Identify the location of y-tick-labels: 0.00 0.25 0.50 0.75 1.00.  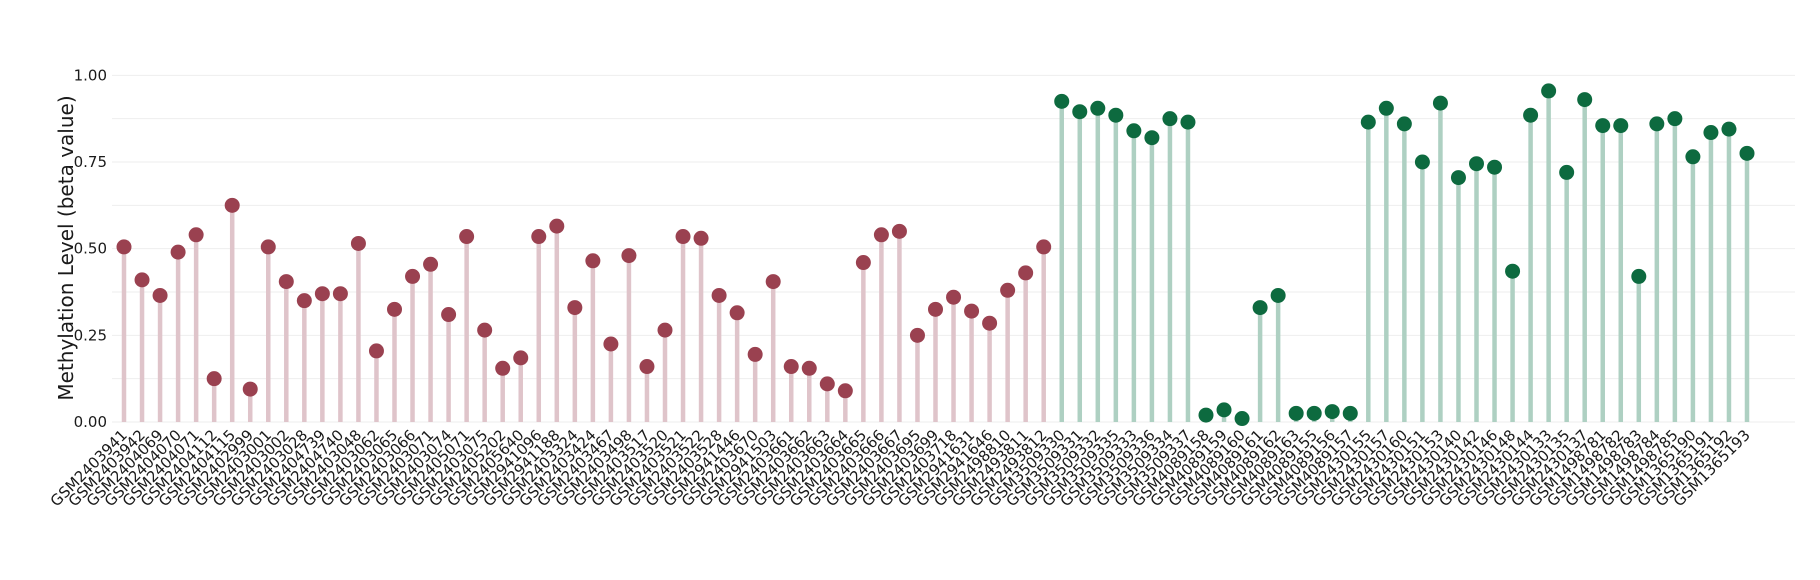
(90, 248).